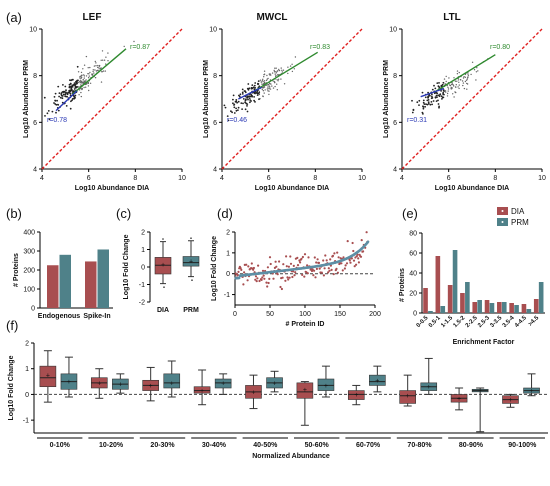 Image resolution: width=550 pixels, height=486 pixels. I want to click on panel-title: MWCL, so click(271, 17).